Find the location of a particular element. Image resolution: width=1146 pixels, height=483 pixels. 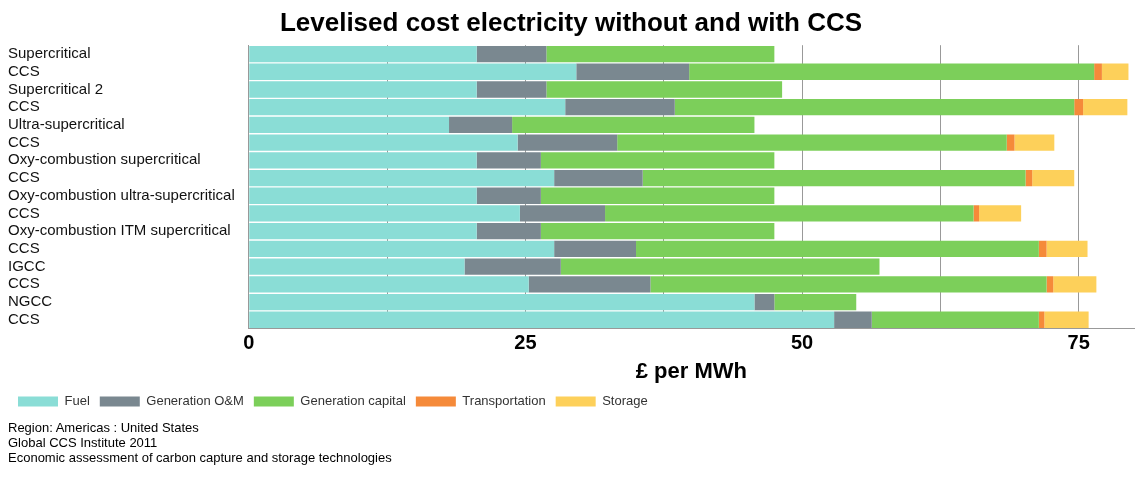

y-tick-label: Supercritical 2 is located at coordinates (56, 88).